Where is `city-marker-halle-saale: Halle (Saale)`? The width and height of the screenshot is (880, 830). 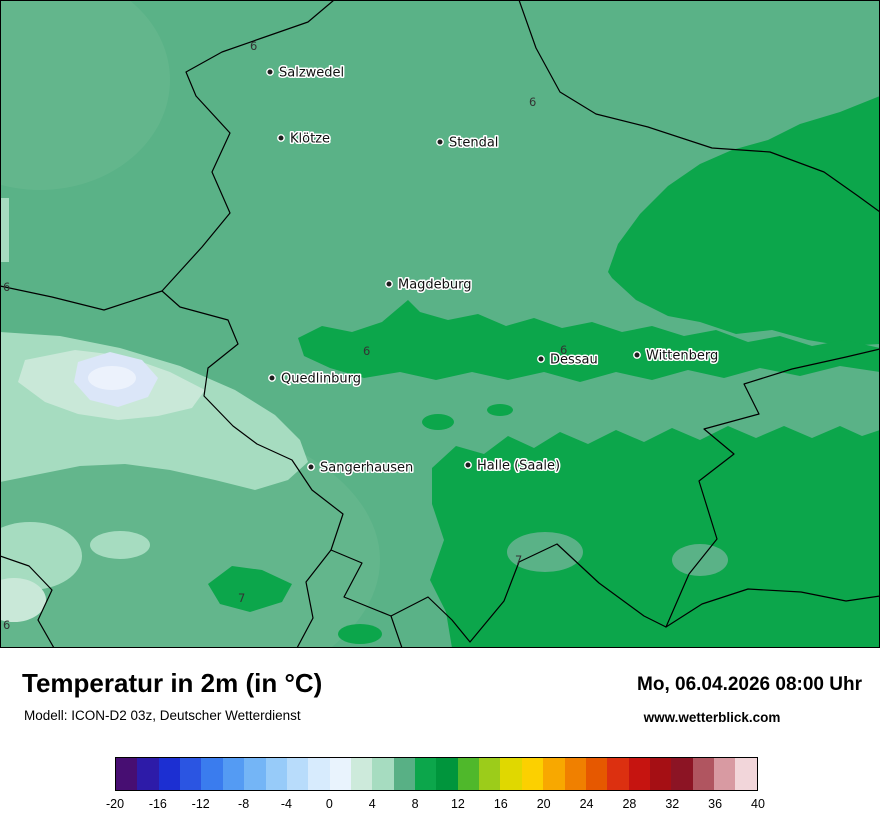 city-marker-halle-saale: Halle (Saale) is located at coordinates (513, 466).